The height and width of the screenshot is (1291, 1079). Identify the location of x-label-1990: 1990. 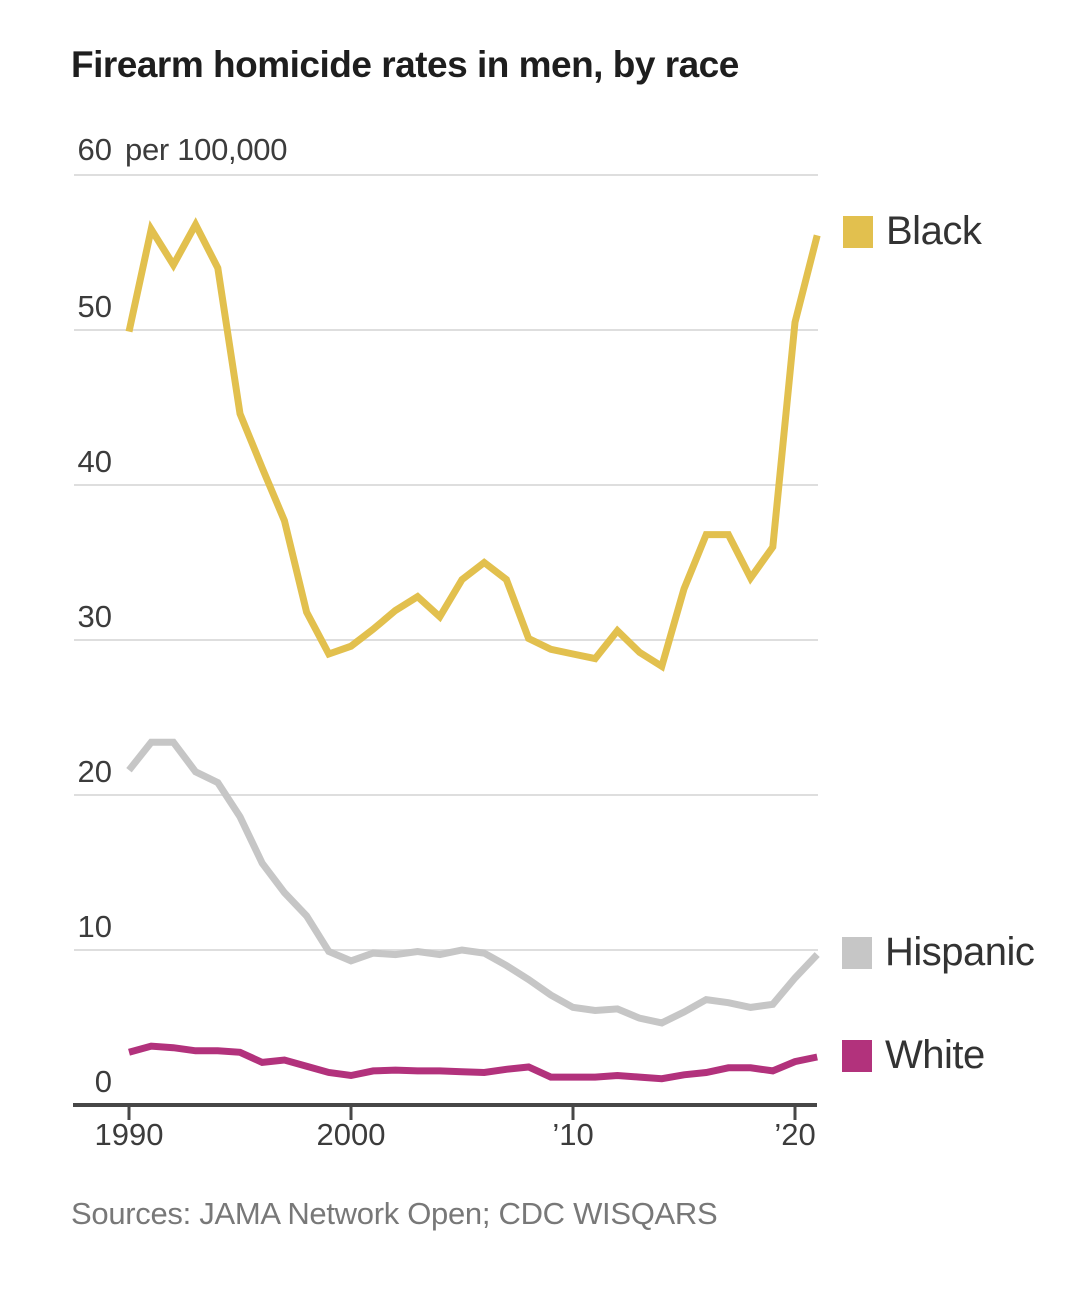
(129, 1134).